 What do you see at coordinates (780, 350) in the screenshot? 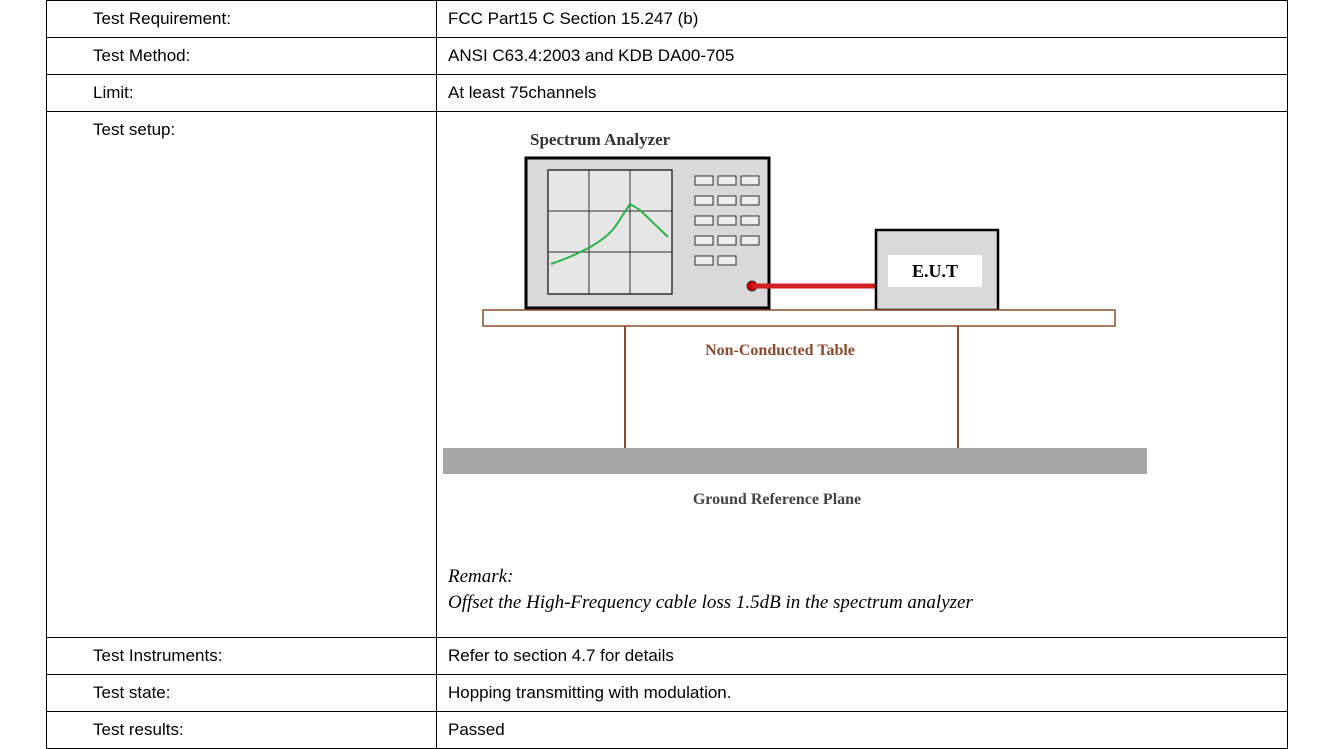
I see `table-label: Non-Conducted Table` at bounding box center [780, 350].